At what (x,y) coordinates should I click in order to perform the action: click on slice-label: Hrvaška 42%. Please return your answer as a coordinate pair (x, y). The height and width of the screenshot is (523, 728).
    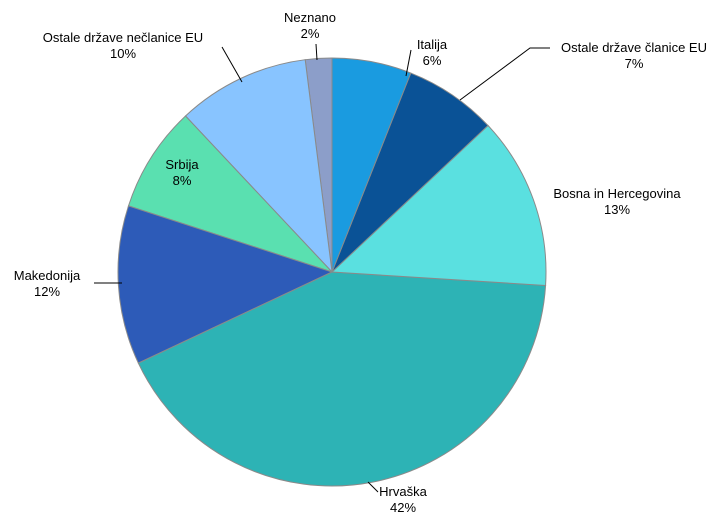
    Looking at the image, I should click on (403, 500).